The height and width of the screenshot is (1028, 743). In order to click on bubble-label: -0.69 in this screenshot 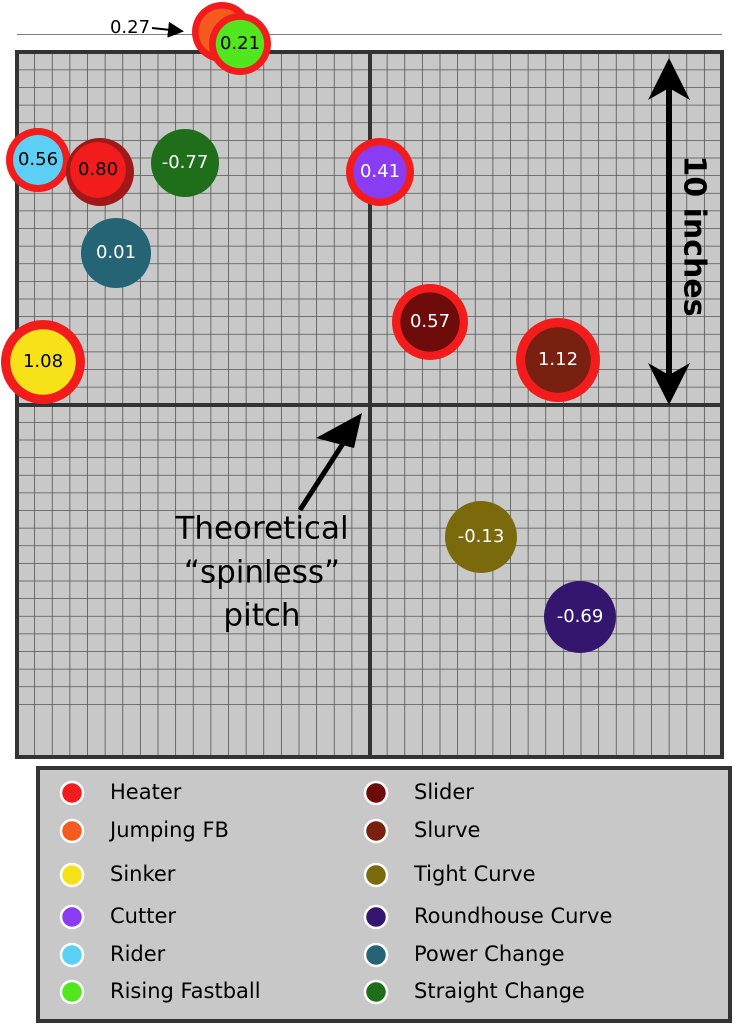, I will do `click(580, 616)`.